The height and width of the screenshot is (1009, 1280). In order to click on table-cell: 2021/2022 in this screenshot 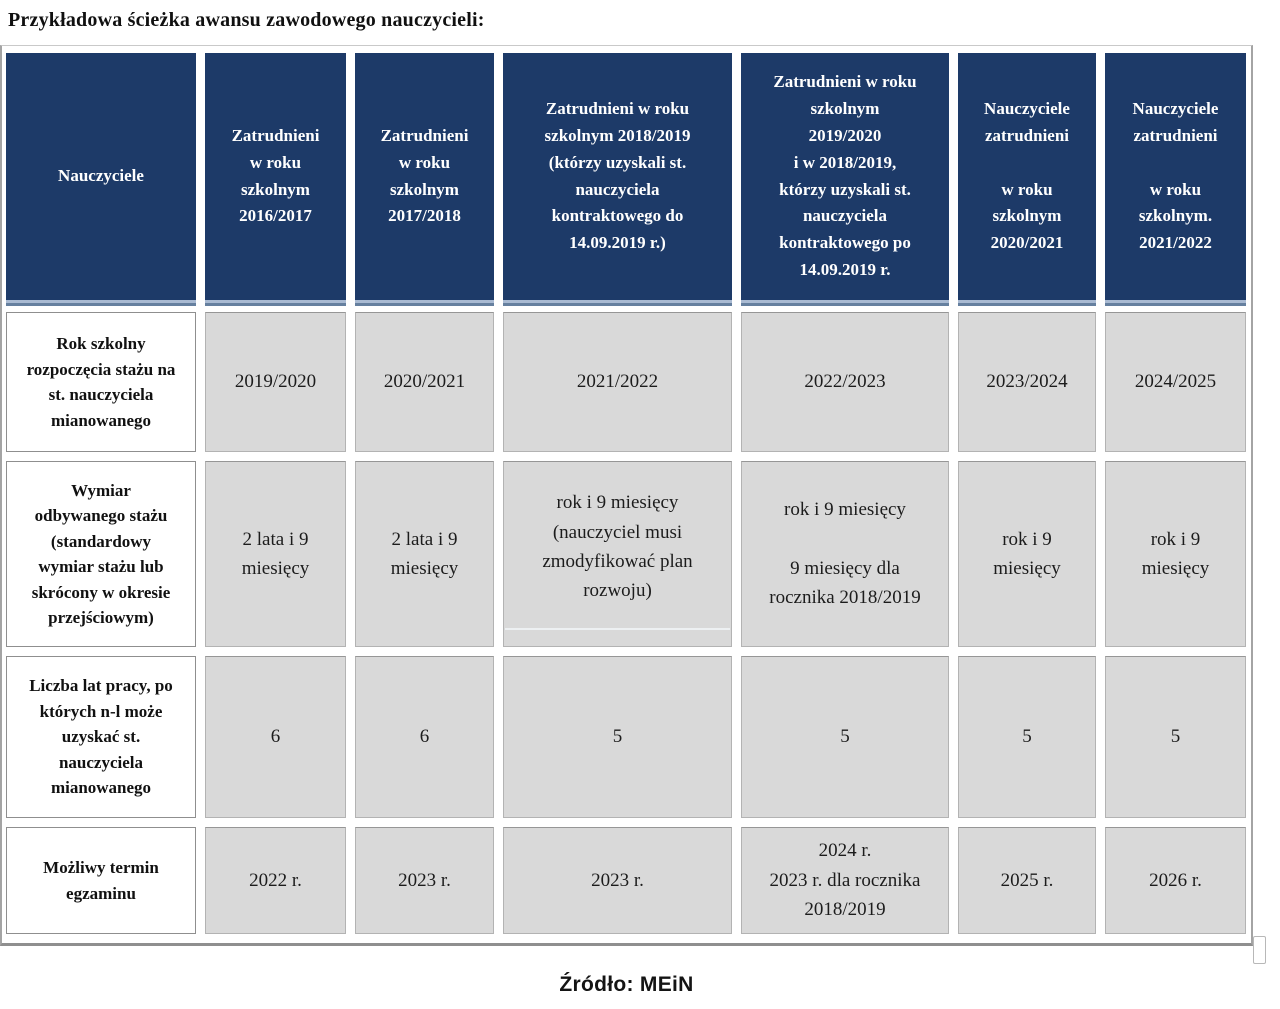, I will do `click(617, 382)`.